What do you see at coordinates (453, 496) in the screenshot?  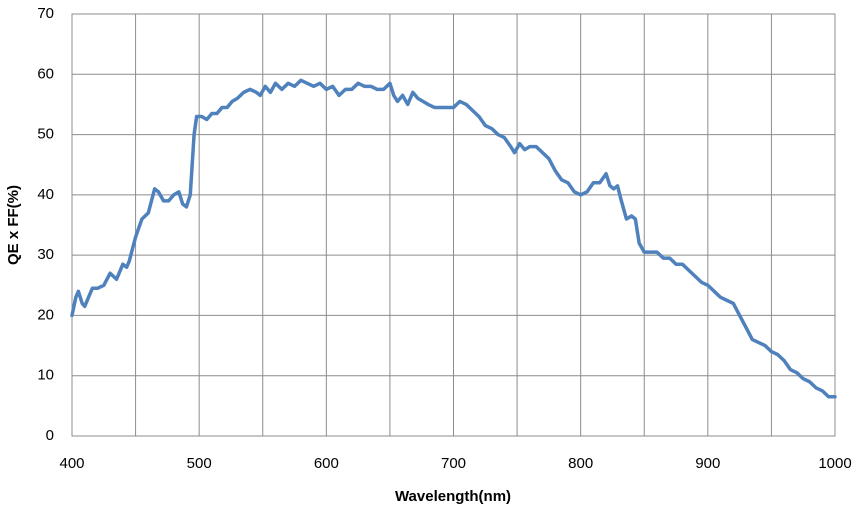 I see `x-axis-title: Wavelength(nm)` at bounding box center [453, 496].